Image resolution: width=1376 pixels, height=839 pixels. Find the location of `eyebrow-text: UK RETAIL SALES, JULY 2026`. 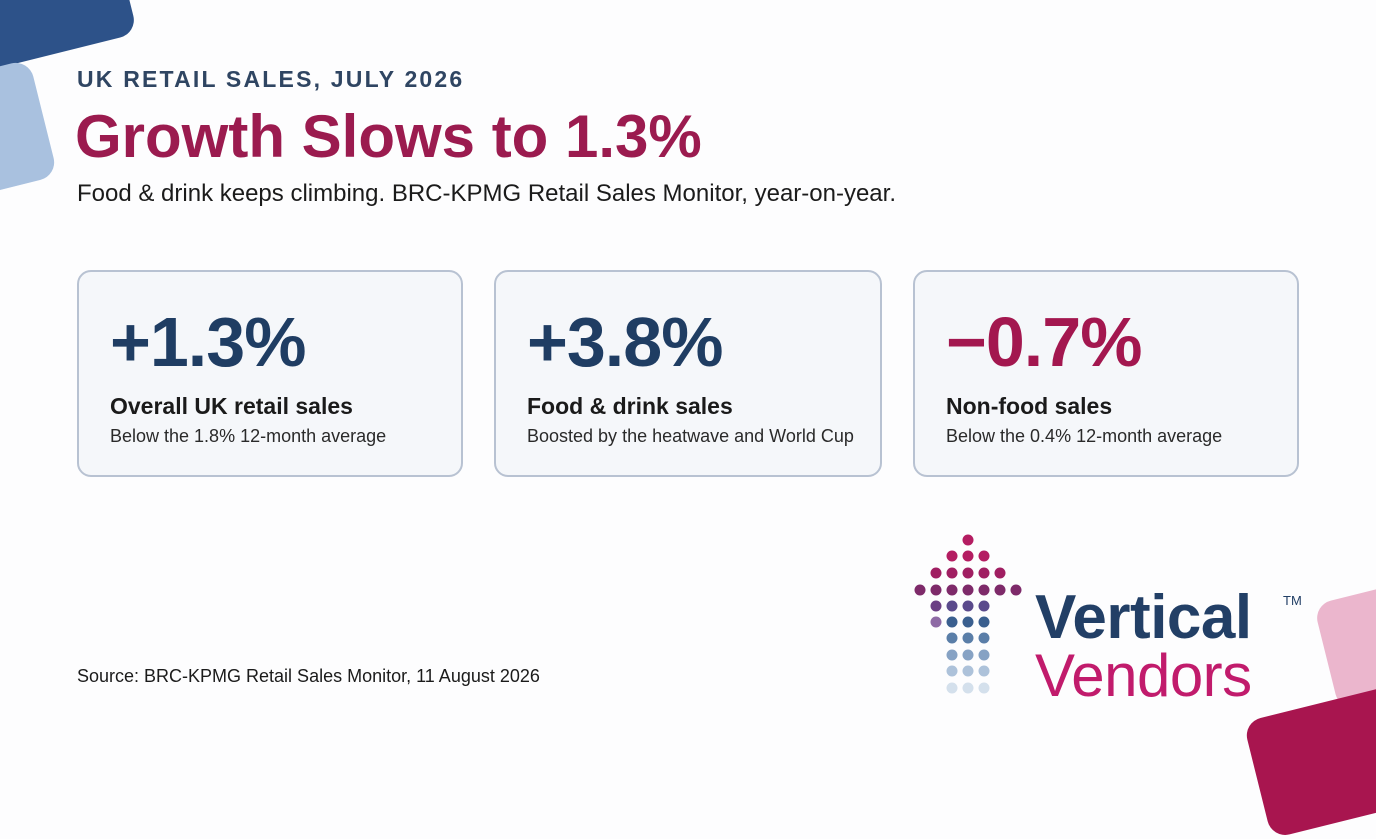

eyebrow-text: UK RETAIL SALES, JULY 2026 is located at coordinates (271, 79).